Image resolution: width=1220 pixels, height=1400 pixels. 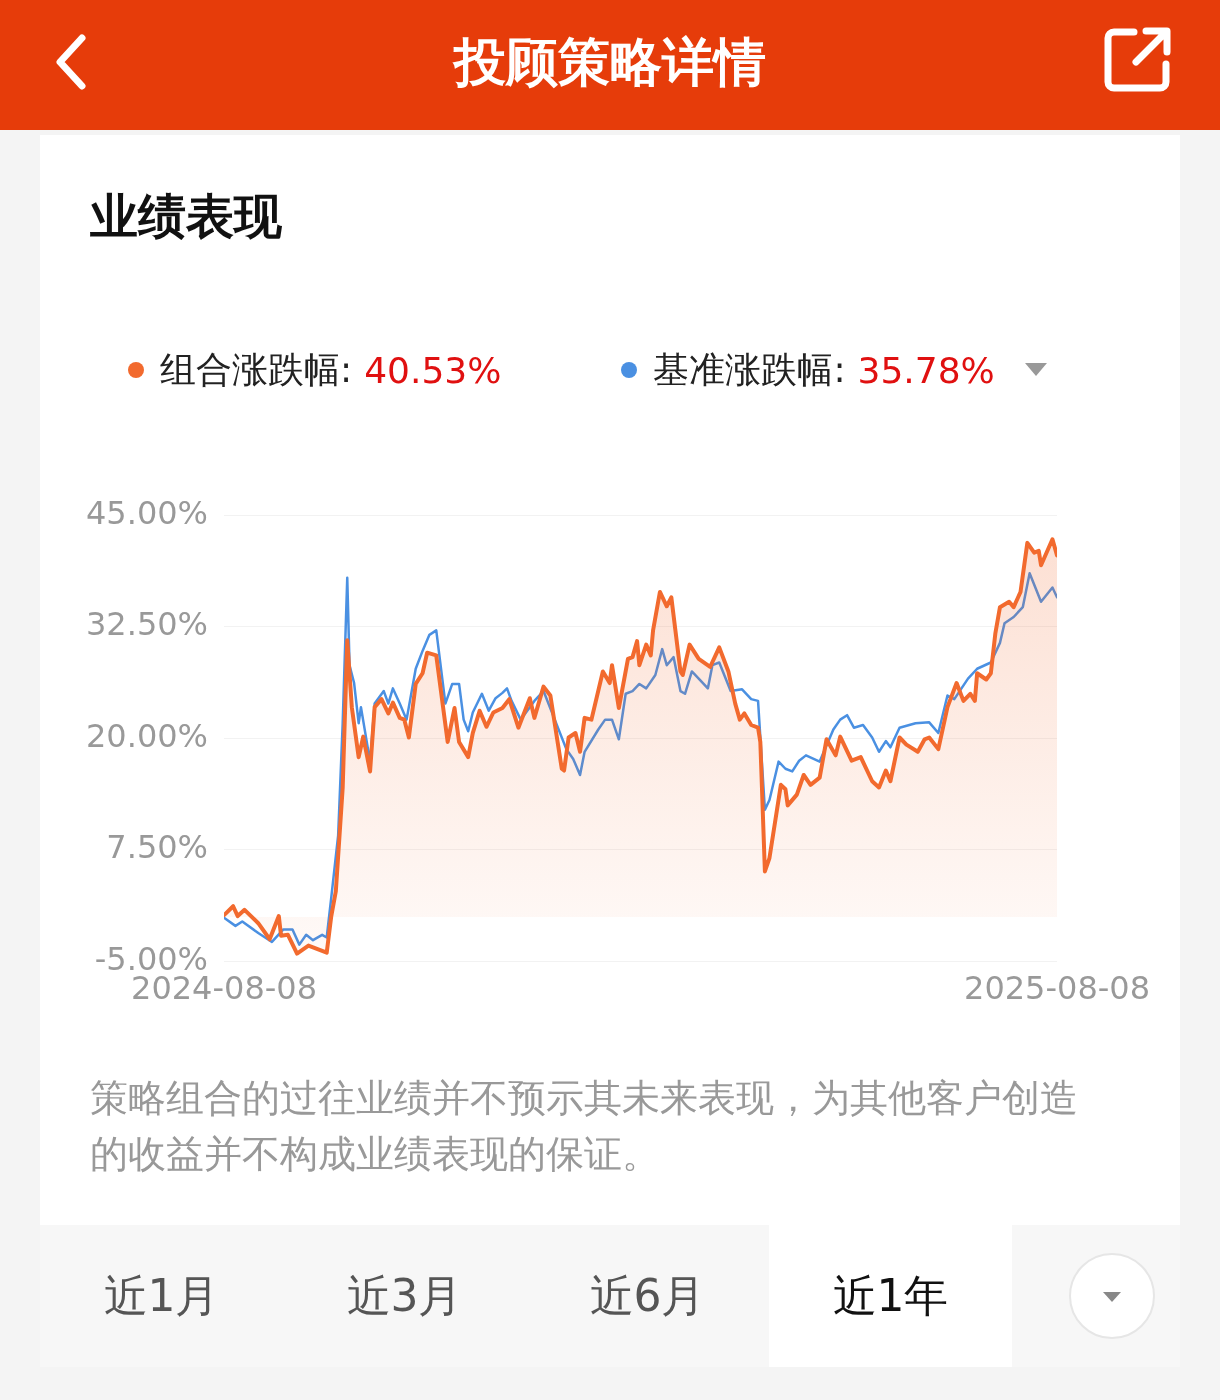 What do you see at coordinates (147, 512) in the screenshot?
I see `y-tick-label: 45.00%` at bounding box center [147, 512].